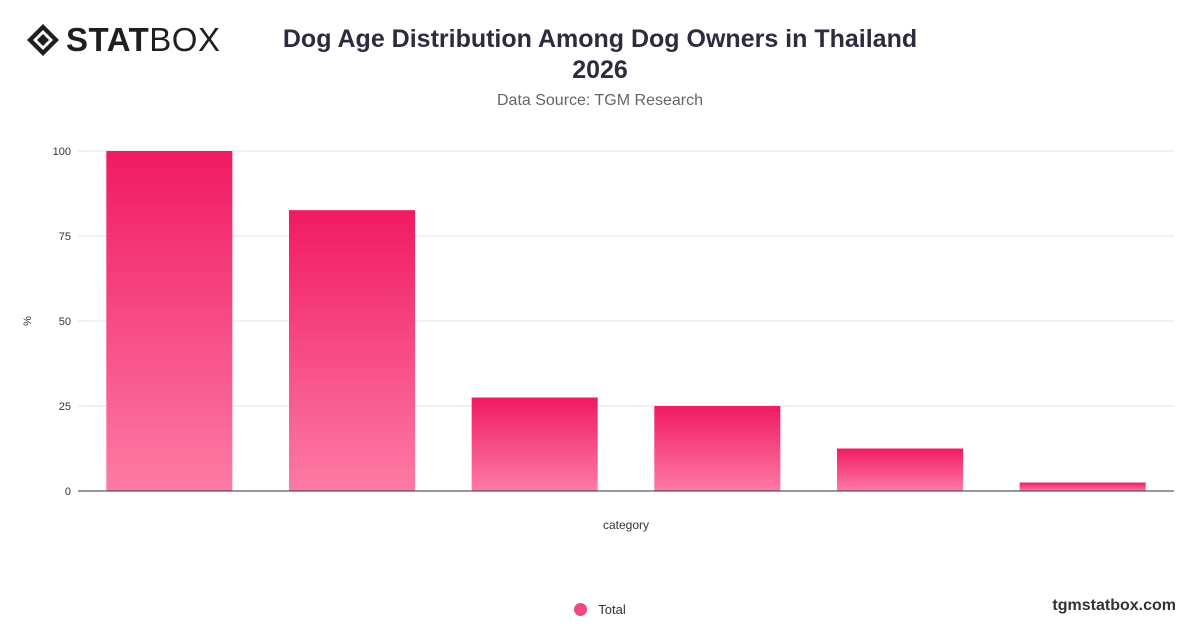 The height and width of the screenshot is (628, 1200). Describe the element at coordinates (185, 39) in the screenshot. I see `logo-text-light: BOX` at that location.